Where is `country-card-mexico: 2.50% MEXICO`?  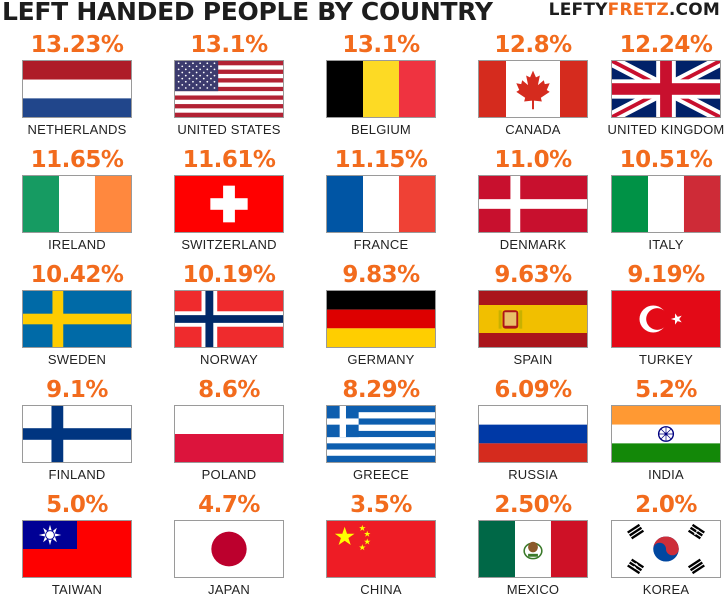 country-card-mexico: 2.50% MEXICO is located at coordinates (533, 550).